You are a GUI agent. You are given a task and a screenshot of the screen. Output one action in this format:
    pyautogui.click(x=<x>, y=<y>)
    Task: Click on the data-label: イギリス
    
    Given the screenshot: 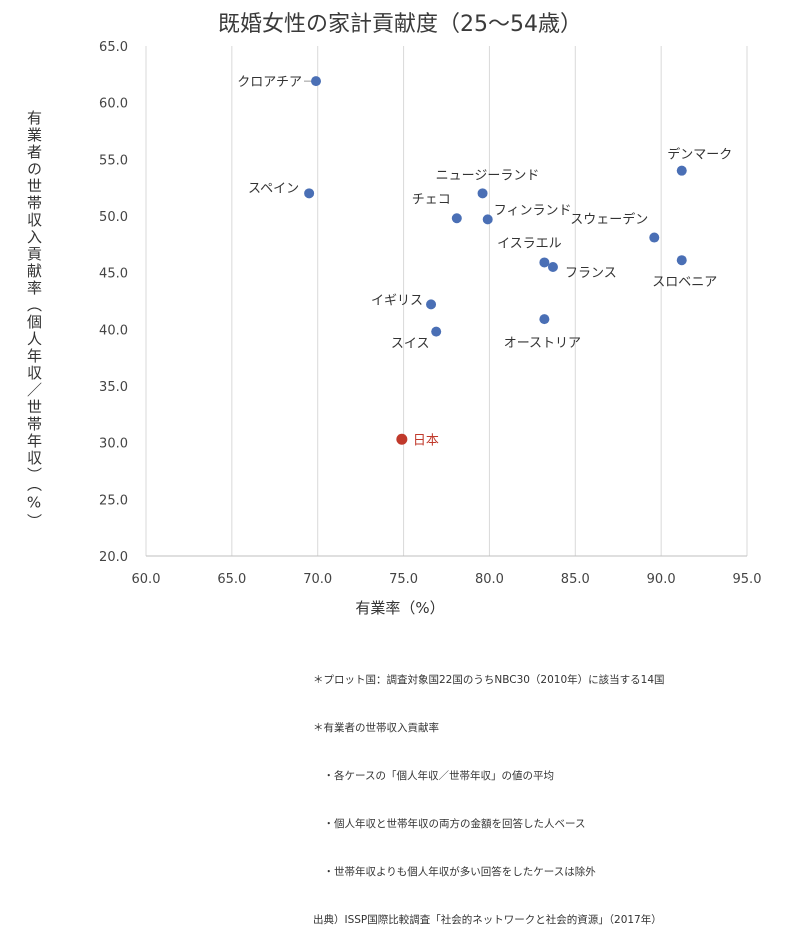 What is the action you would take?
    pyautogui.click(x=397, y=300)
    